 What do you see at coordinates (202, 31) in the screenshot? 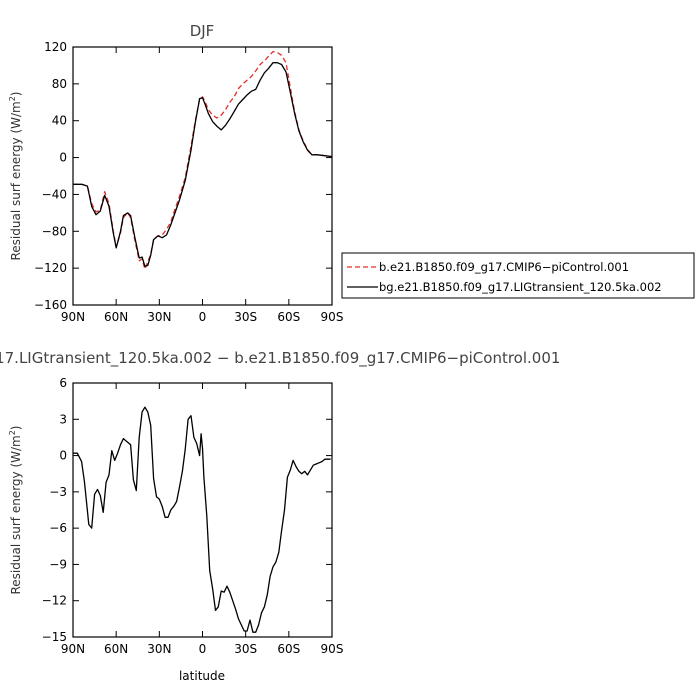
I see `top-chart-title: DJF` at bounding box center [202, 31].